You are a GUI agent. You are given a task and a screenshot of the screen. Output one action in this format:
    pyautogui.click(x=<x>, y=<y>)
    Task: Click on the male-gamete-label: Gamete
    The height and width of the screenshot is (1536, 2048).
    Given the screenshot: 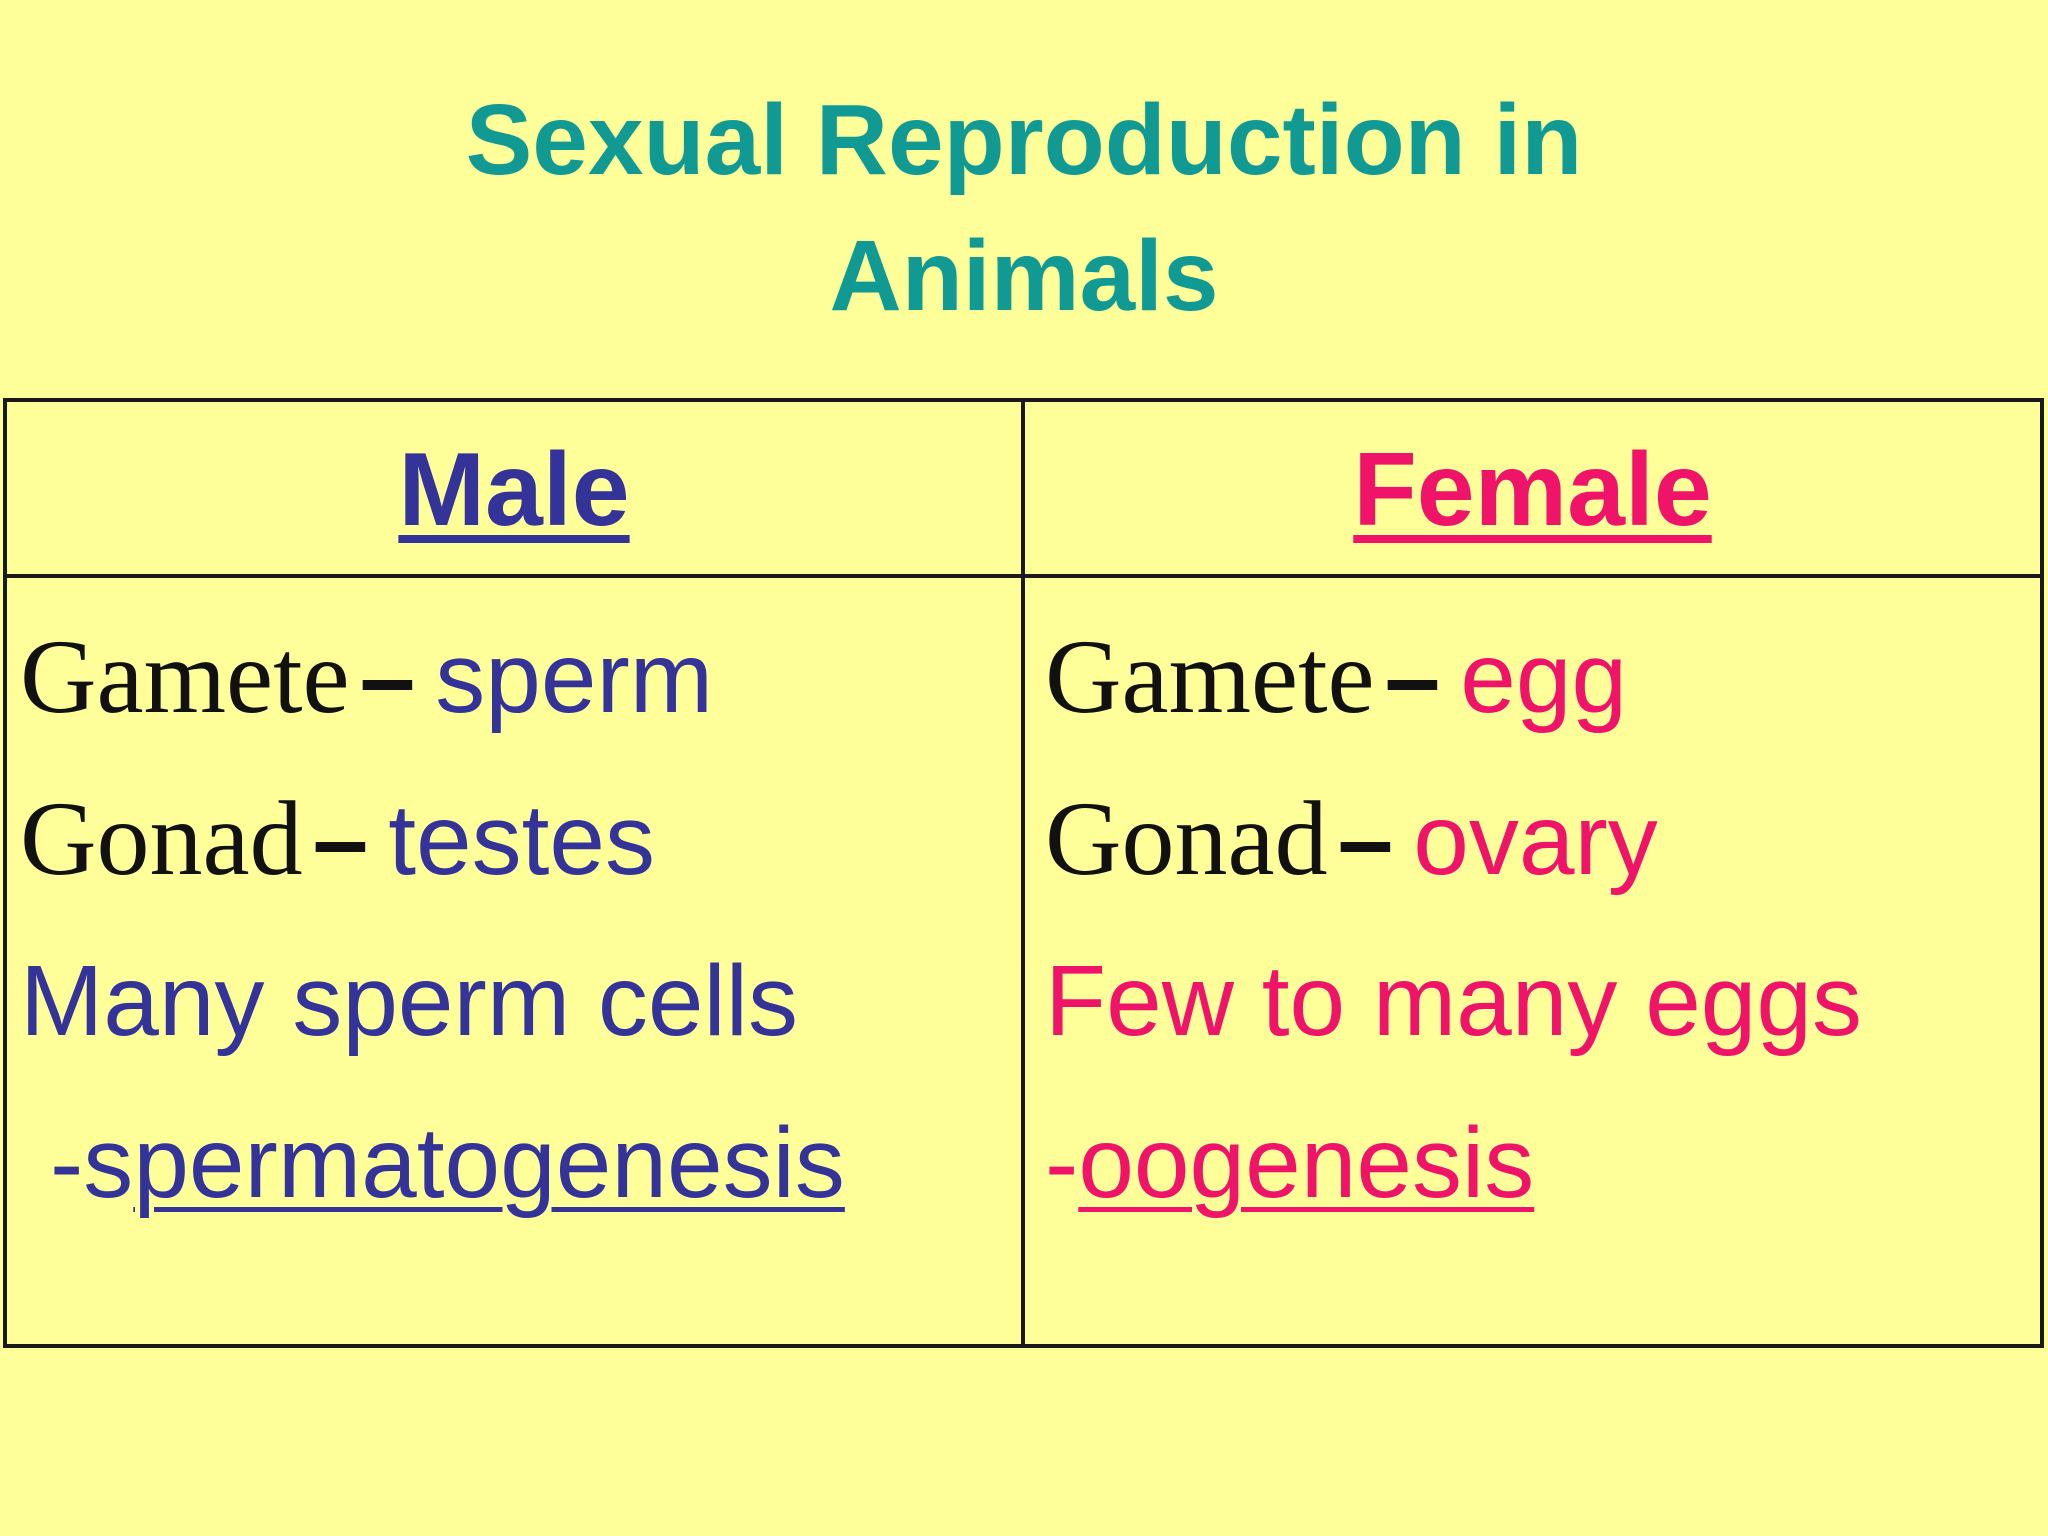 What is the action you would take?
    pyautogui.click(x=185, y=676)
    